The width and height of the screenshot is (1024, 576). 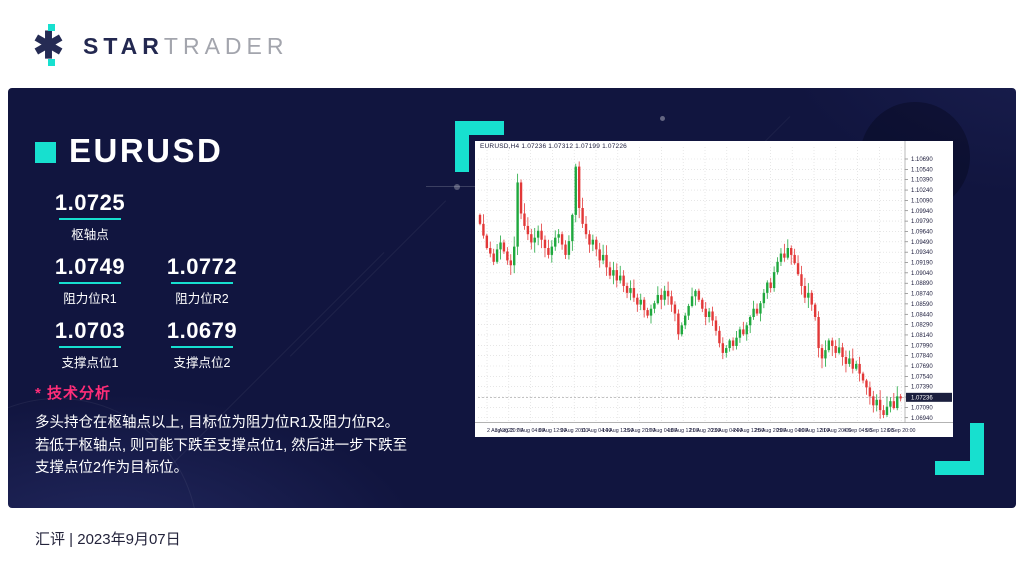 I want to click on svg-text: 1.08740, so click(x=922, y=295).